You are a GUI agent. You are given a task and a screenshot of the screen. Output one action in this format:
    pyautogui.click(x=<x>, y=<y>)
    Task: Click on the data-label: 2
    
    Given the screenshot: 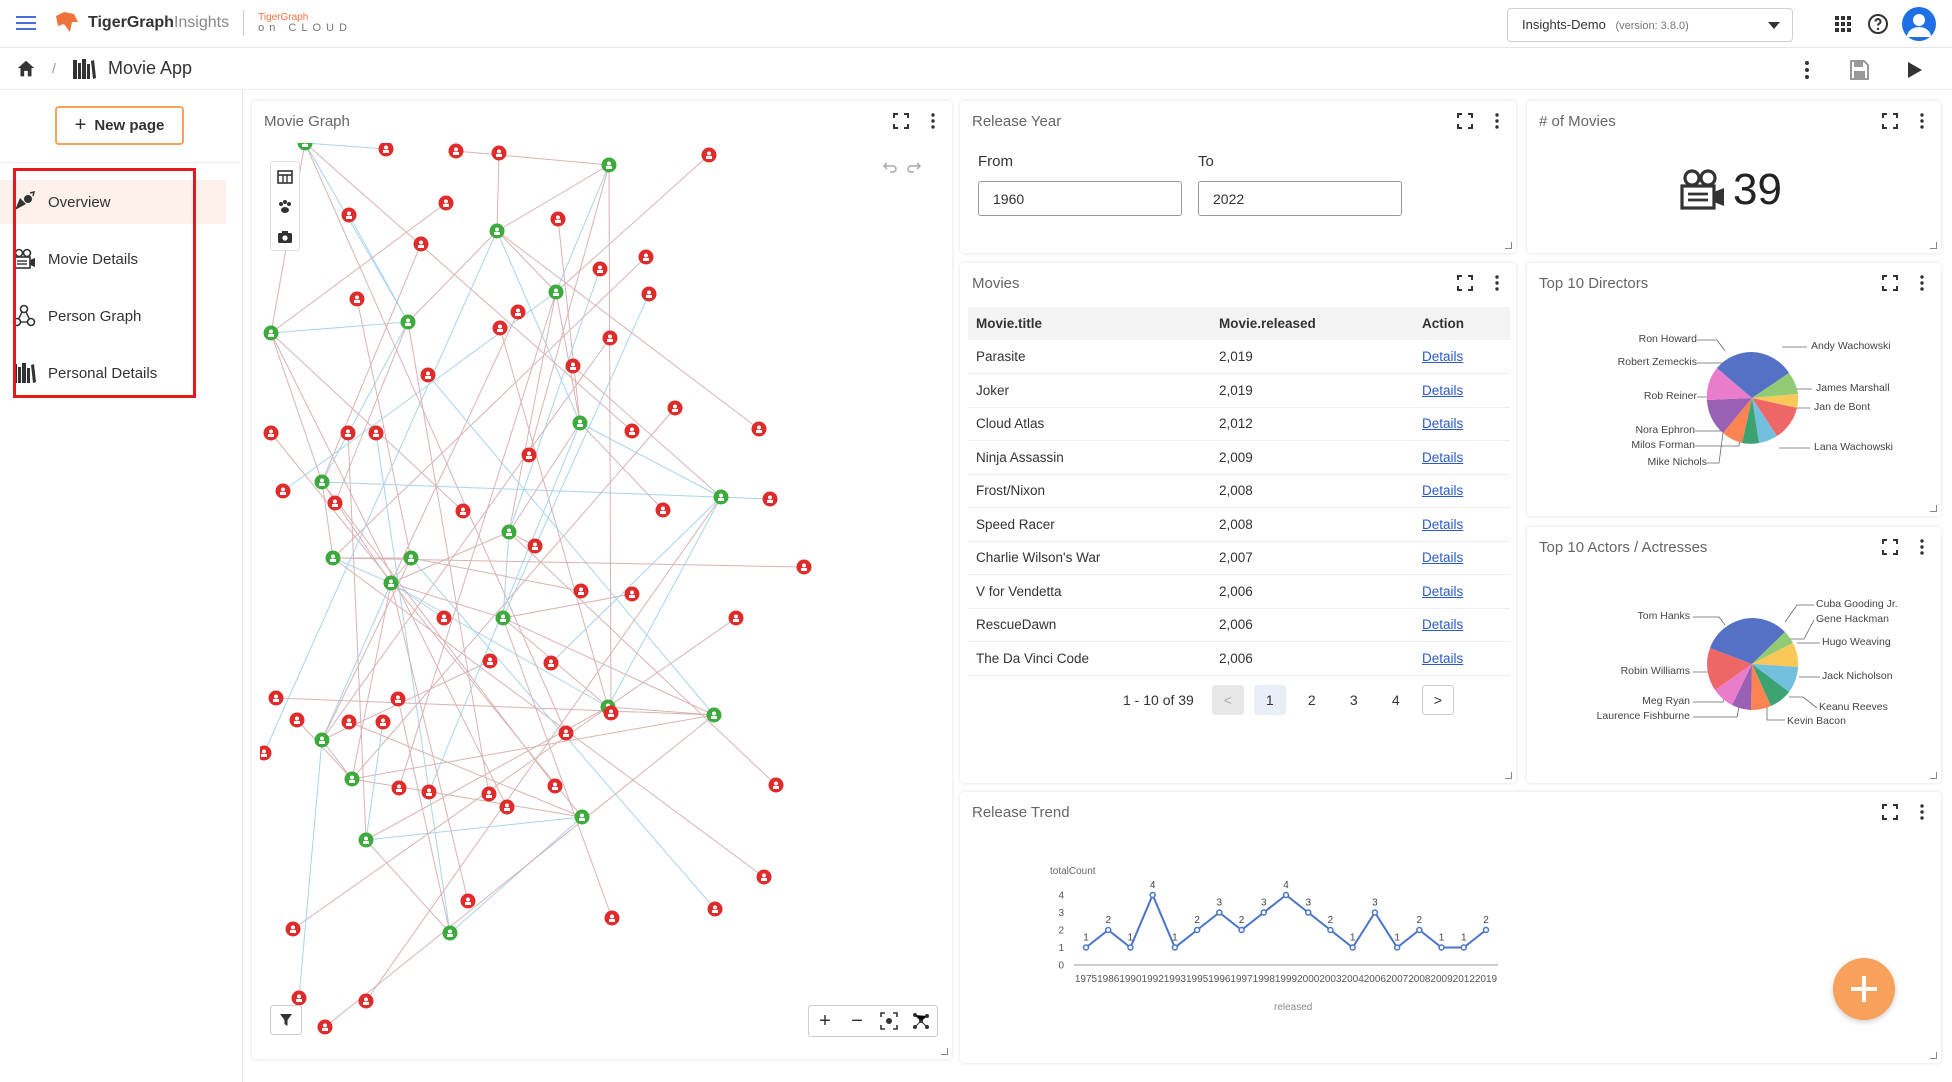 What is the action you would take?
    pyautogui.click(x=1486, y=920)
    